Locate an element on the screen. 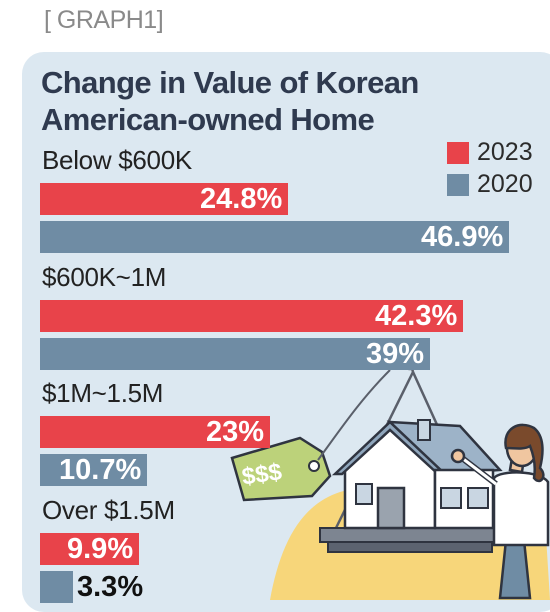 This screenshot has height=612, width=550. legend-label-2023: 2023 is located at coordinates (505, 152).